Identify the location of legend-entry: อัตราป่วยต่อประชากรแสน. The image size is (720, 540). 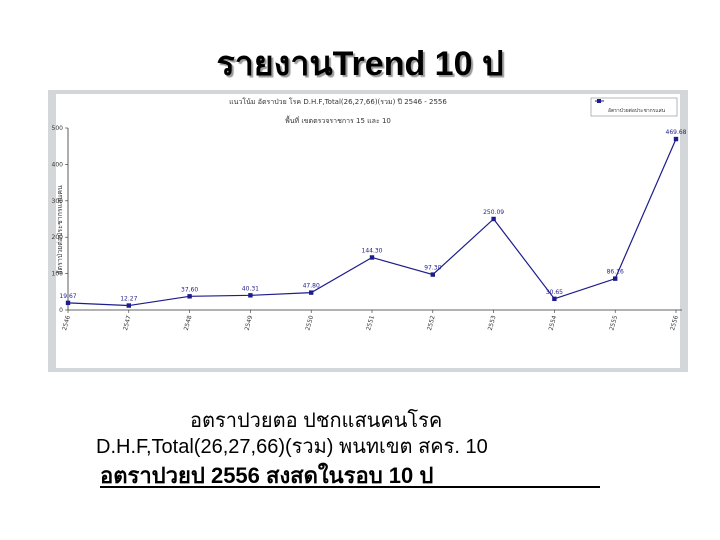
(637, 111).